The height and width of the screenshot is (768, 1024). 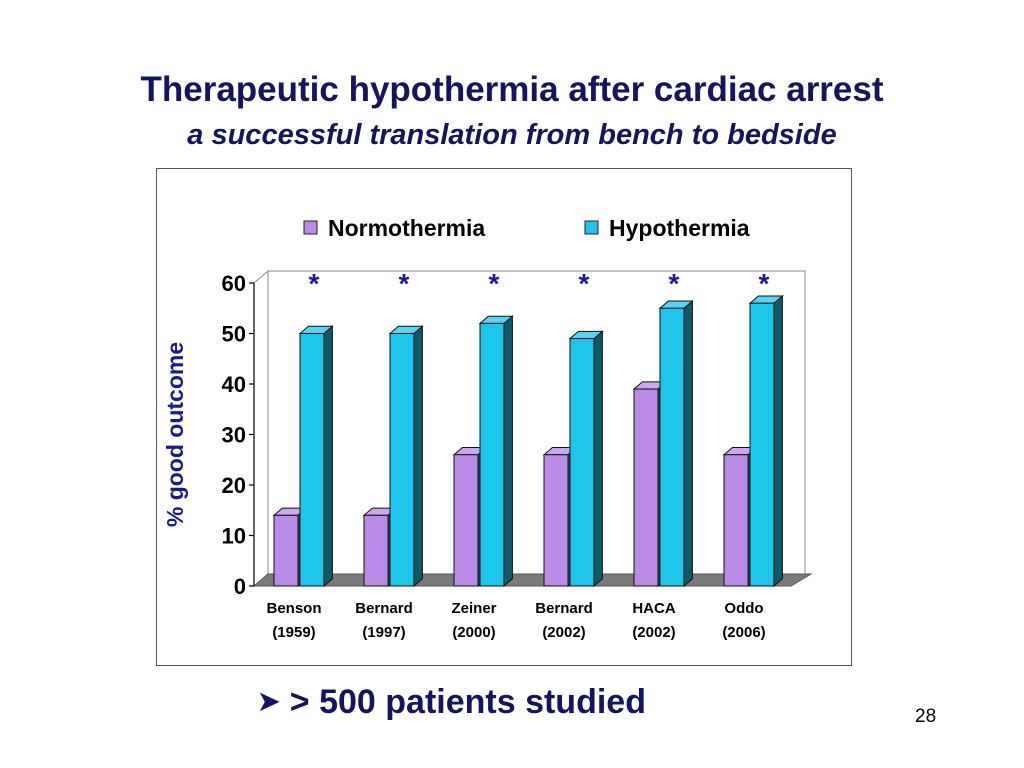 What do you see at coordinates (261, 428) in the screenshot?
I see `chart-side-wall` at bounding box center [261, 428].